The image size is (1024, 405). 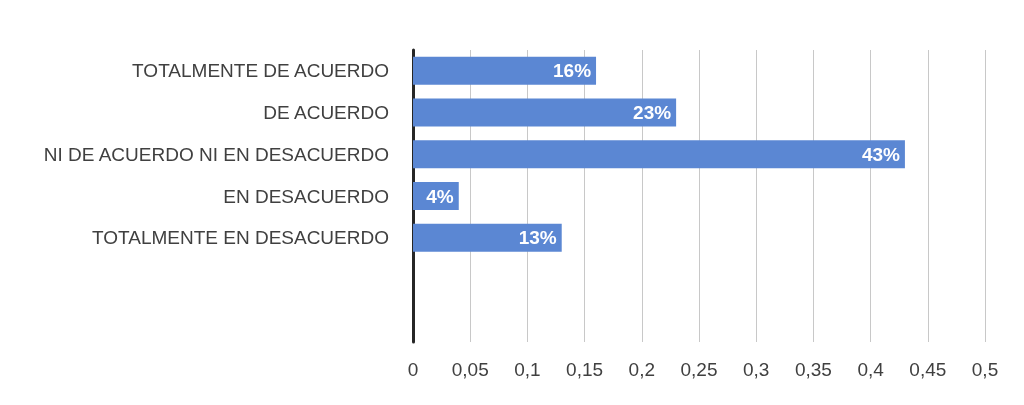 I want to click on x-tick-label: 0,3, so click(x=756, y=369).